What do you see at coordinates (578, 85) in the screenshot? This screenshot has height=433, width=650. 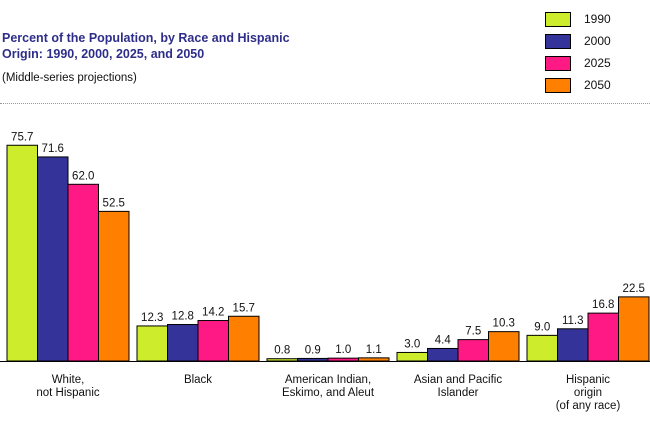 I see `legend-item: 2050` at bounding box center [578, 85].